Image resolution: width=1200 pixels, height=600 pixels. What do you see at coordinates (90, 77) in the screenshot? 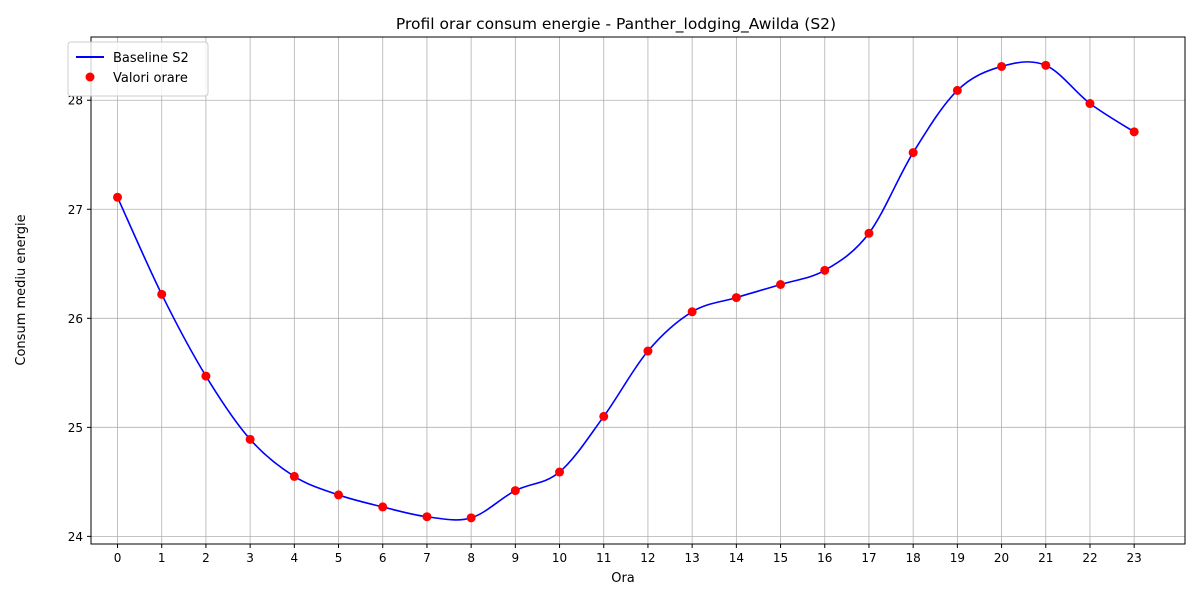
I see `legend-marker-swatch` at bounding box center [90, 77].